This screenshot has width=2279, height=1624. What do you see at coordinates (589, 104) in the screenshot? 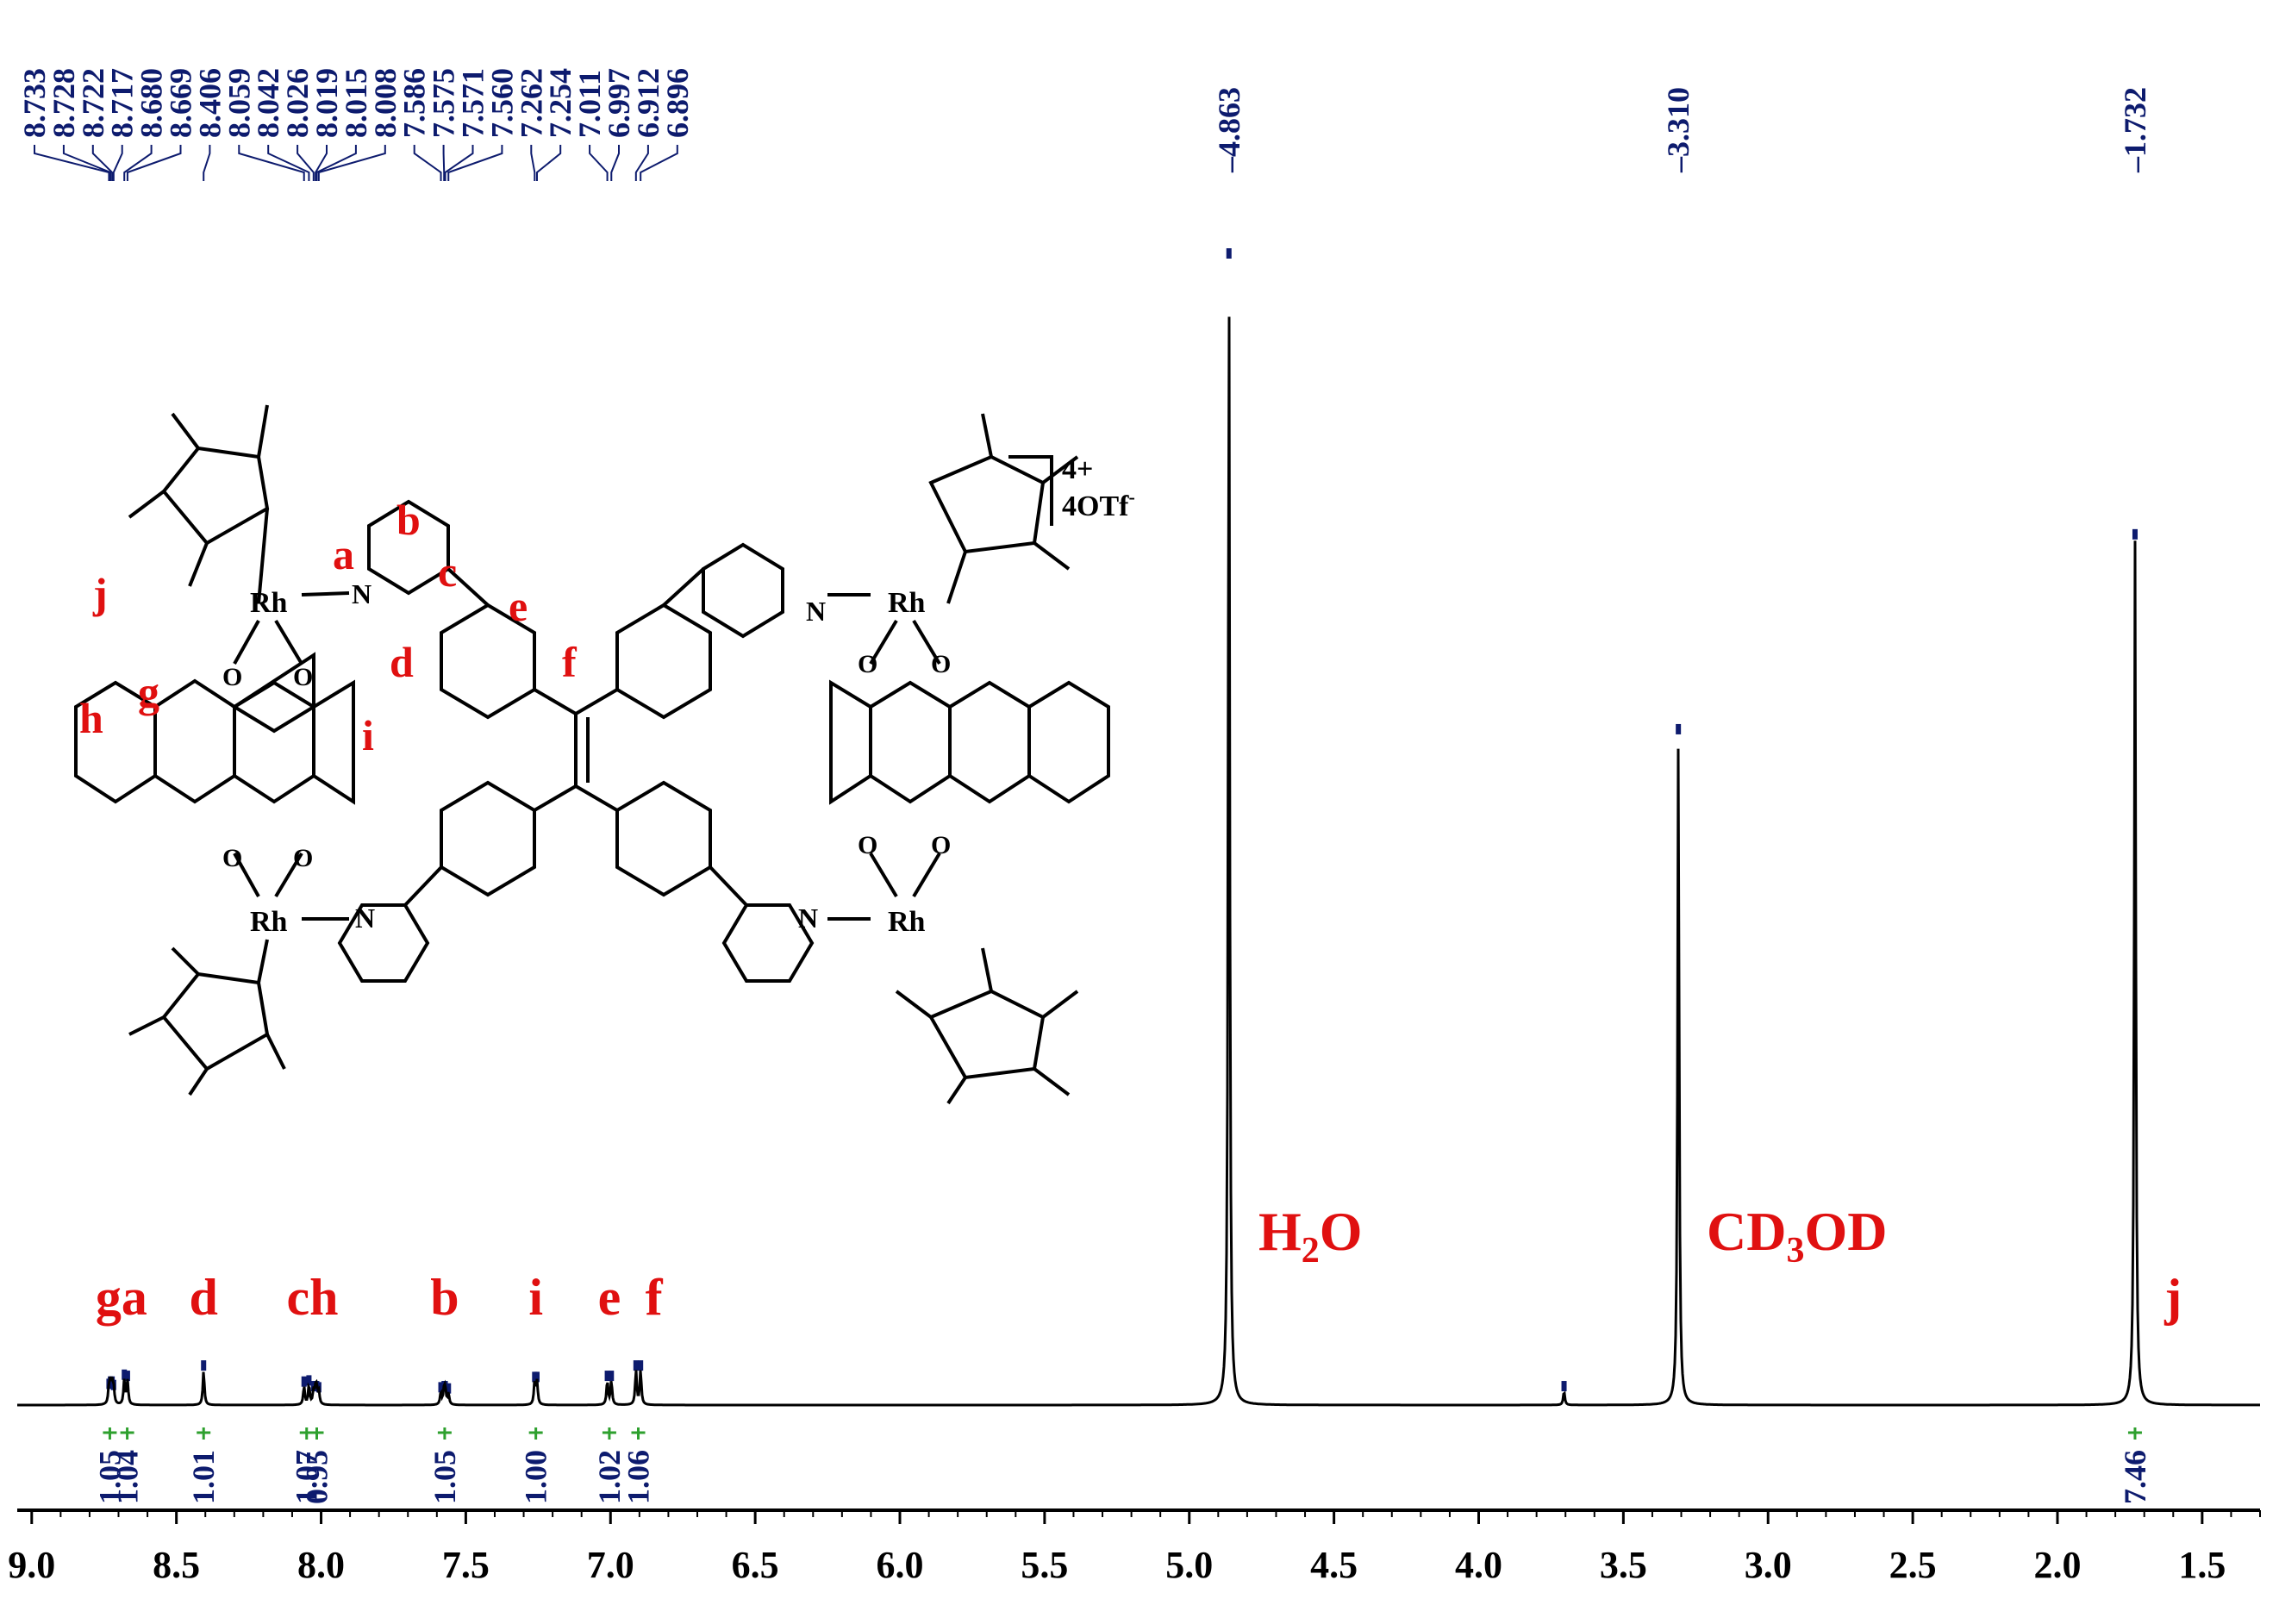
I see `peak-shift-label: 7.011` at bounding box center [589, 104].